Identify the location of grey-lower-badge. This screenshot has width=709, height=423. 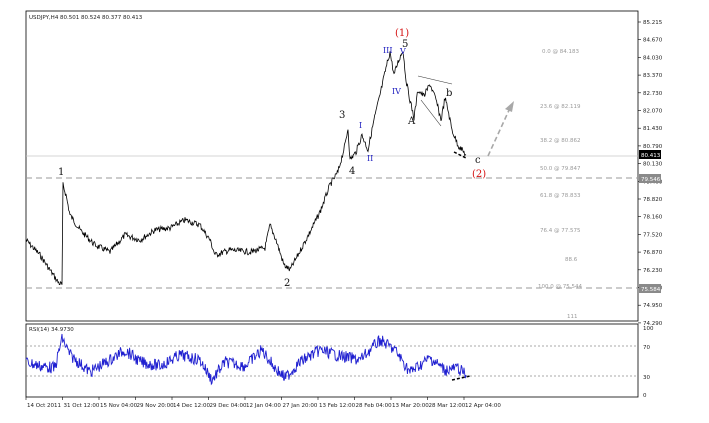
(650, 288).